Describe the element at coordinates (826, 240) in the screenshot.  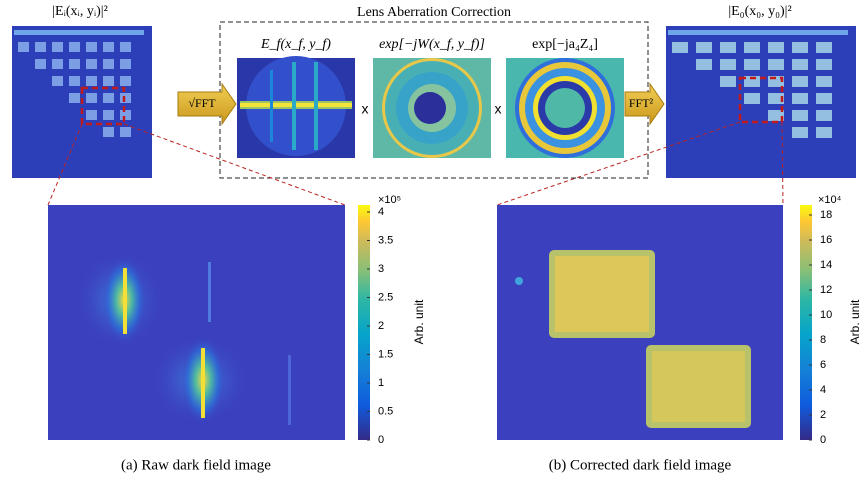
I see `colorbar-tick-label: 16` at that location.